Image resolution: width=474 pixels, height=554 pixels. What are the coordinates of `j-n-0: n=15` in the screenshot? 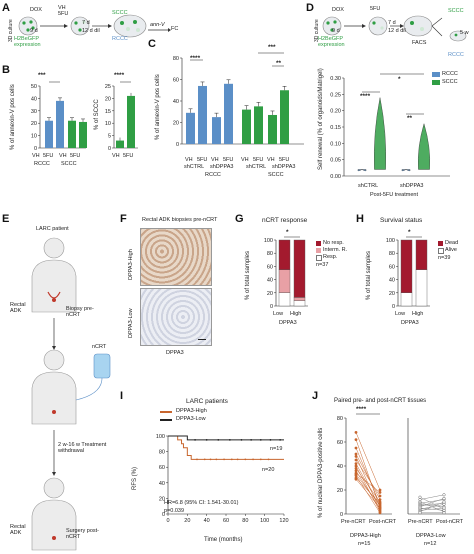 It's located at (364, 544).